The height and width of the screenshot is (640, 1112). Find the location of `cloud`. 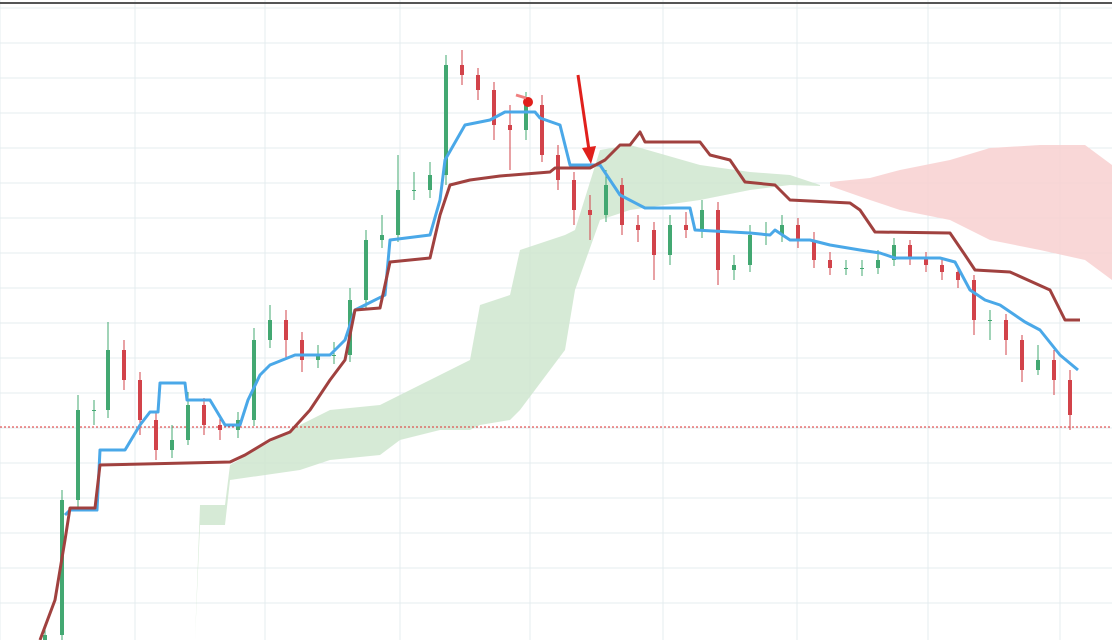

cloud is located at coordinates (971, 212).